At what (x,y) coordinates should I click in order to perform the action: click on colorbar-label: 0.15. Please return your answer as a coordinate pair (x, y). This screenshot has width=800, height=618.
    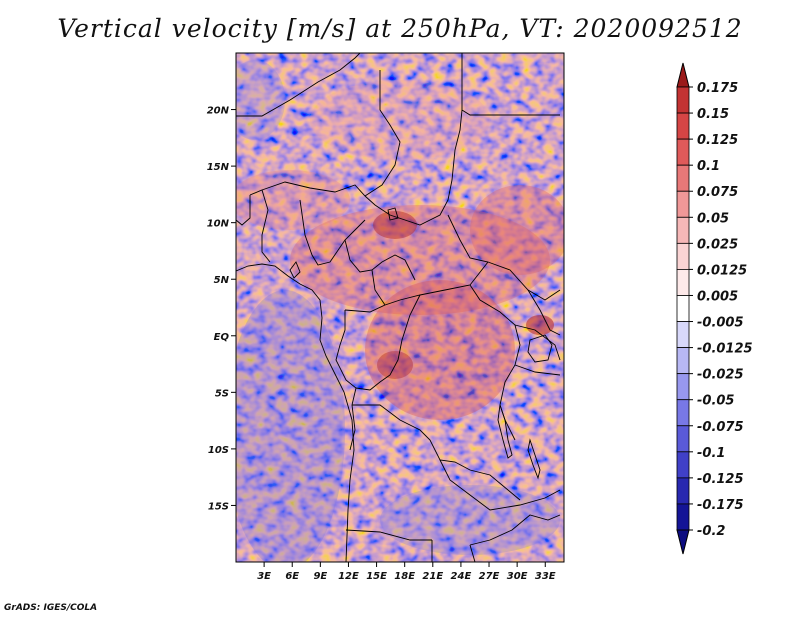
    Looking at the image, I should click on (713, 114).